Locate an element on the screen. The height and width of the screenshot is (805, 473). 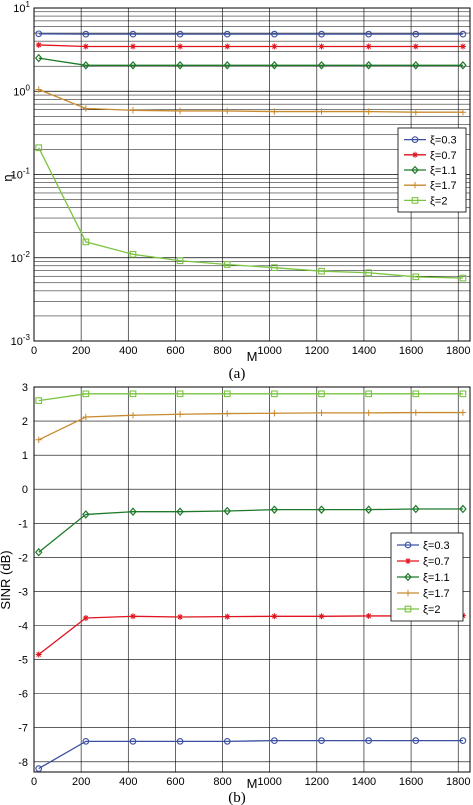
x-tick-label: 600 is located at coordinates (175, 782).